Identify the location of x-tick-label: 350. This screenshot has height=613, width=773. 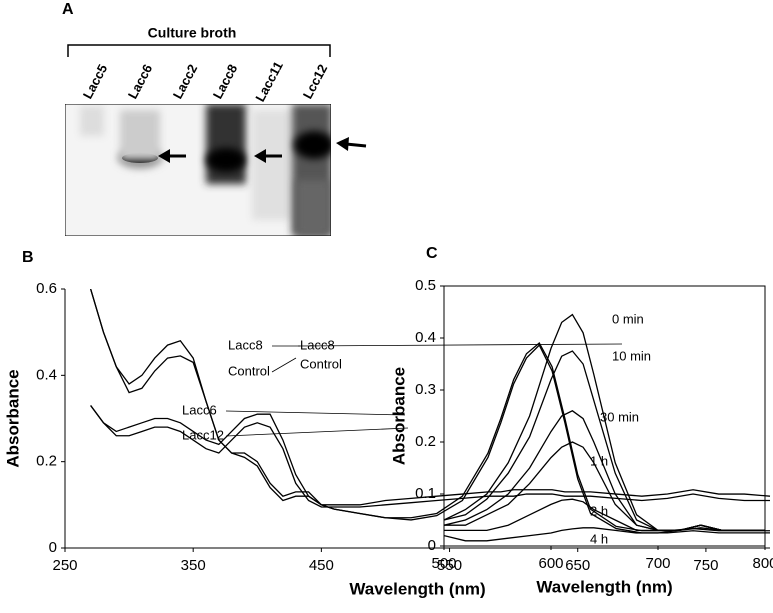
(193, 565).